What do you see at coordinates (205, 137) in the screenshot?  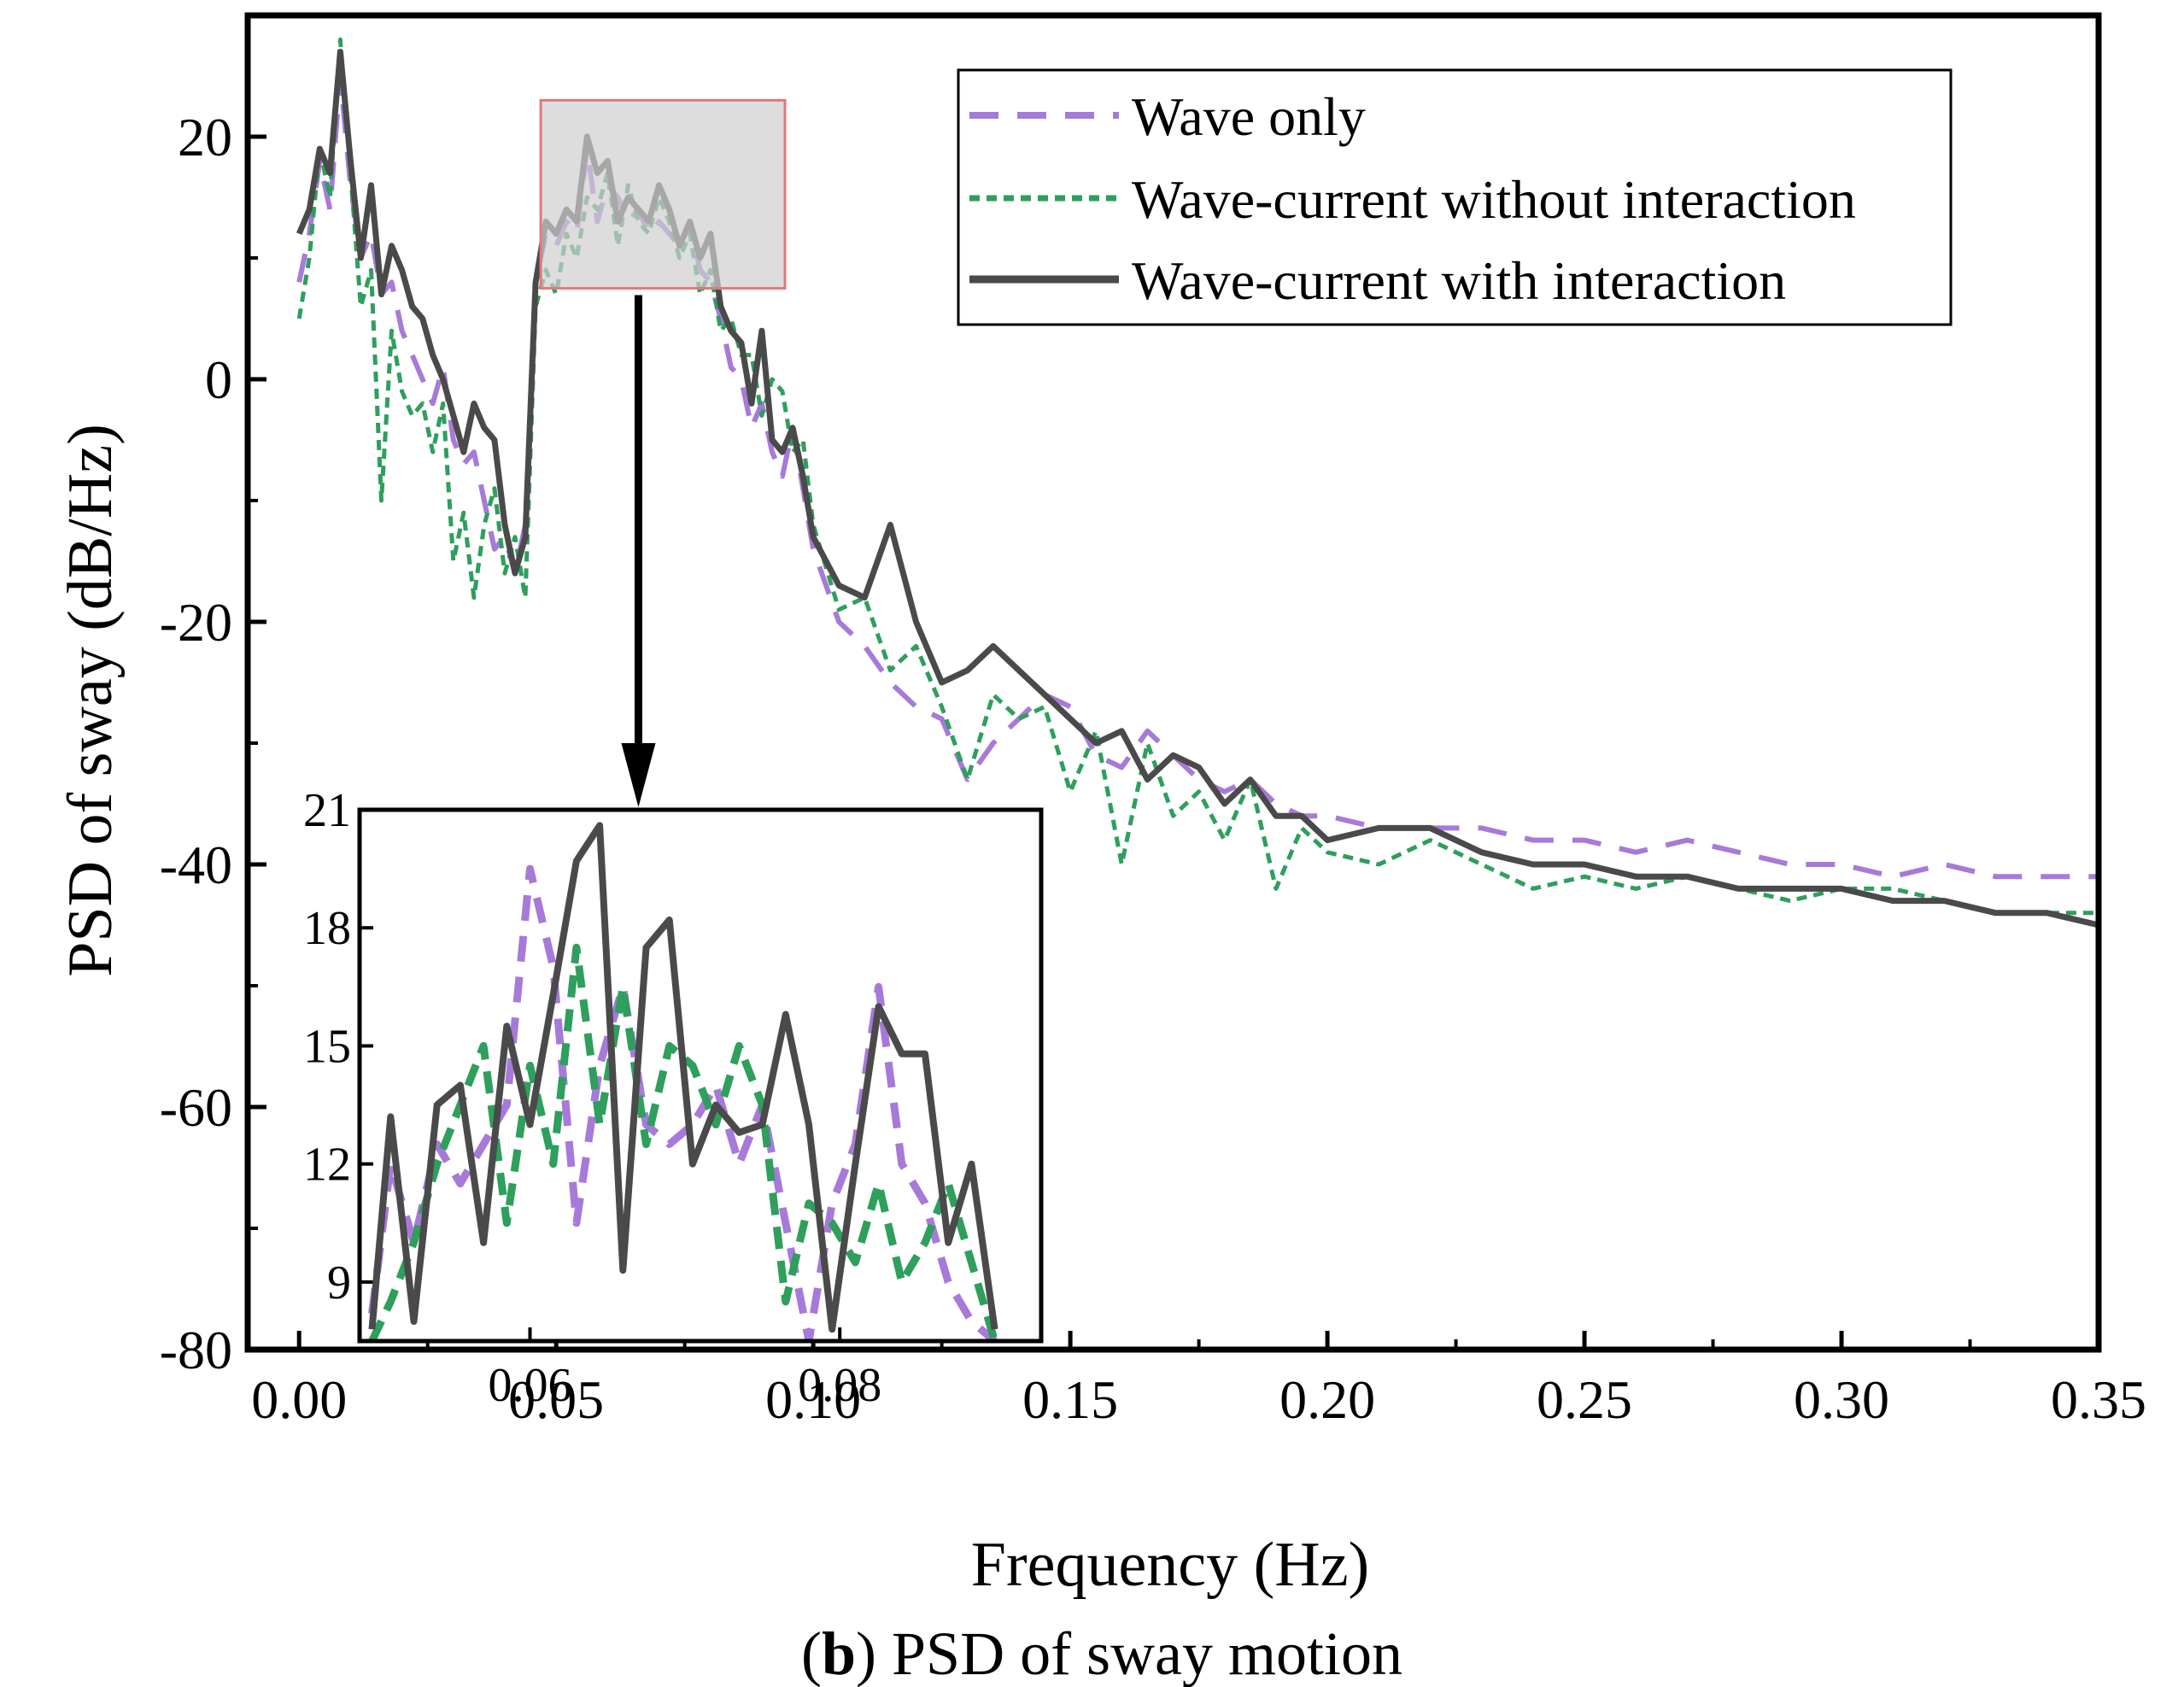 I see `y-tick-label: 20` at bounding box center [205, 137].